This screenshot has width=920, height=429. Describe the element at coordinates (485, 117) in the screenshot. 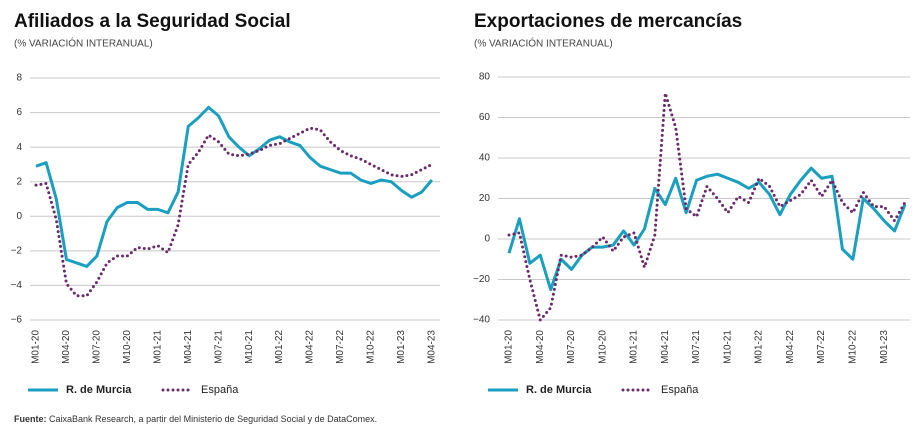

I see `y-tick-label: 60` at that location.